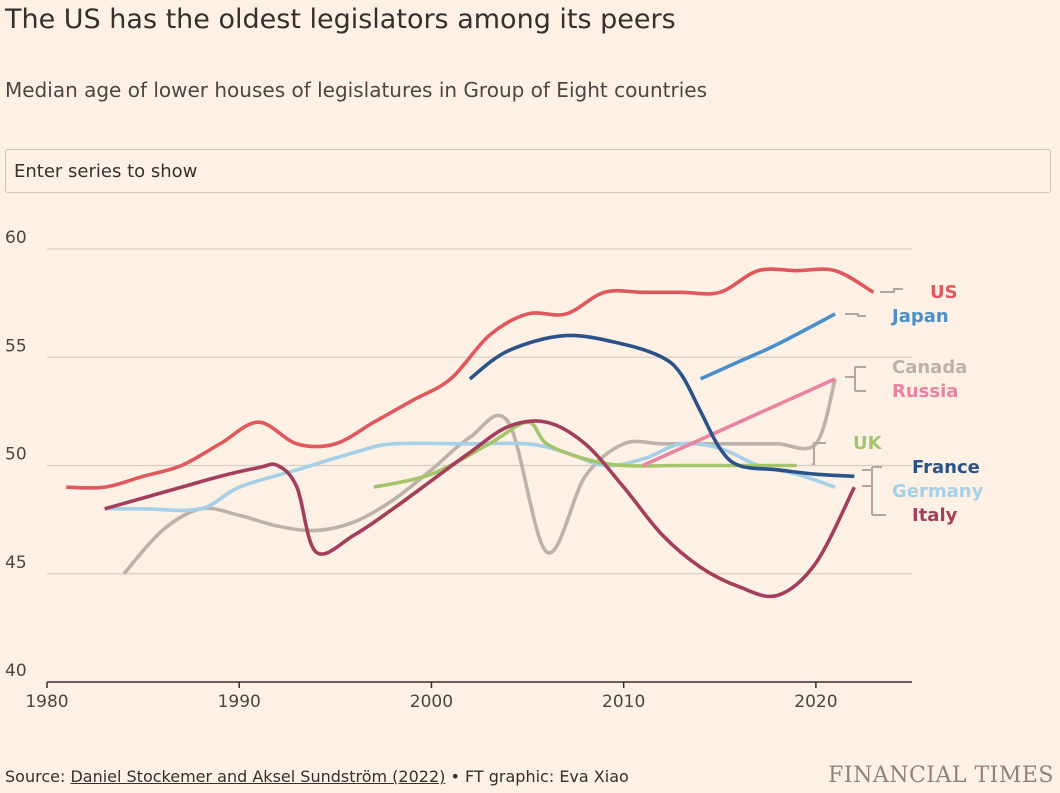 The width and height of the screenshot is (1060, 793). What do you see at coordinates (929, 367) in the screenshot?
I see `series-label-canada: Canada` at bounding box center [929, 367].